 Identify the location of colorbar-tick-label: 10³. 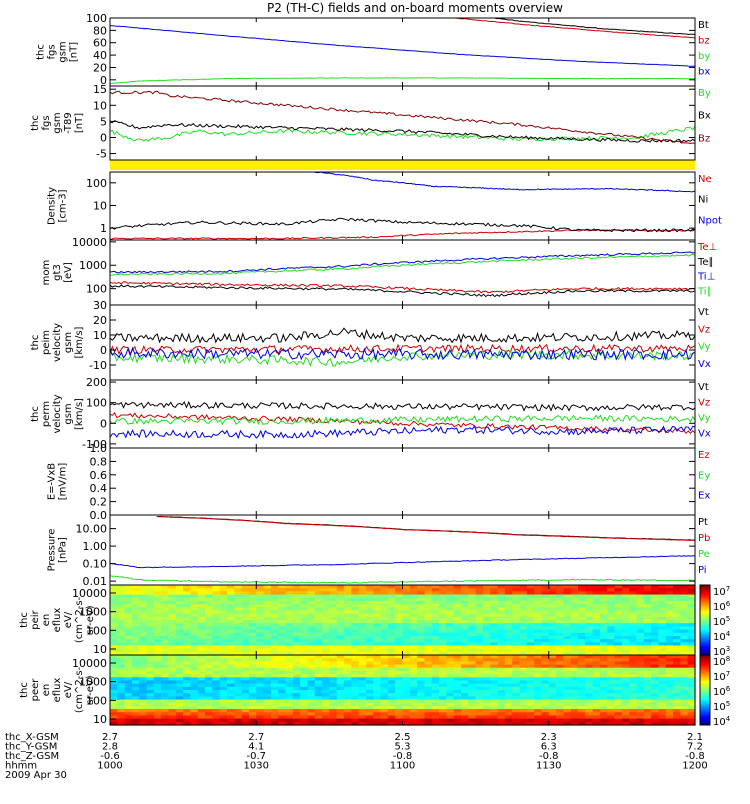
(721, 651).